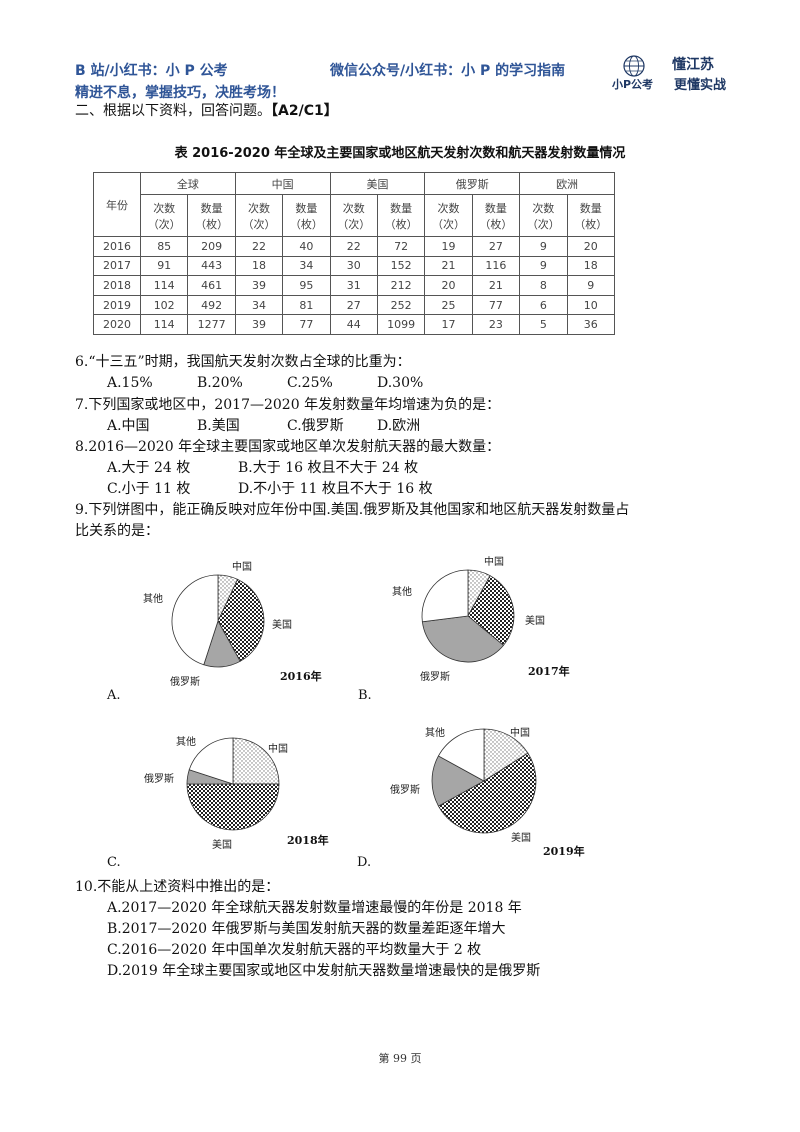 The width and height of the screenshot is (800, 1132). I want to click on pie-d-label-us: 美国, so click(521, 838).